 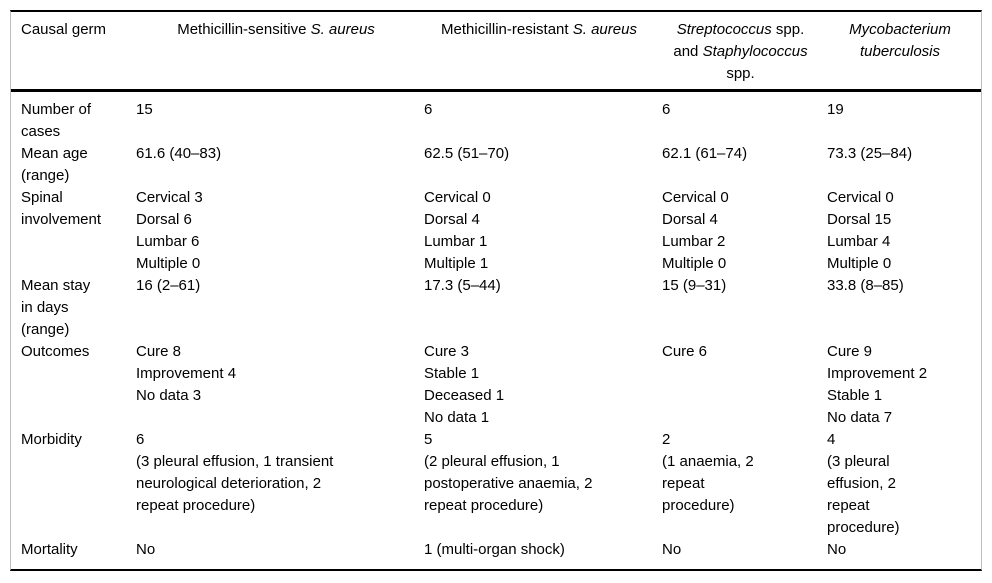 What do you see at coordinates (672, 549) in the screenshot?
I see `cell-mortality-strep-staph: No` at bounding box center [672, 549].